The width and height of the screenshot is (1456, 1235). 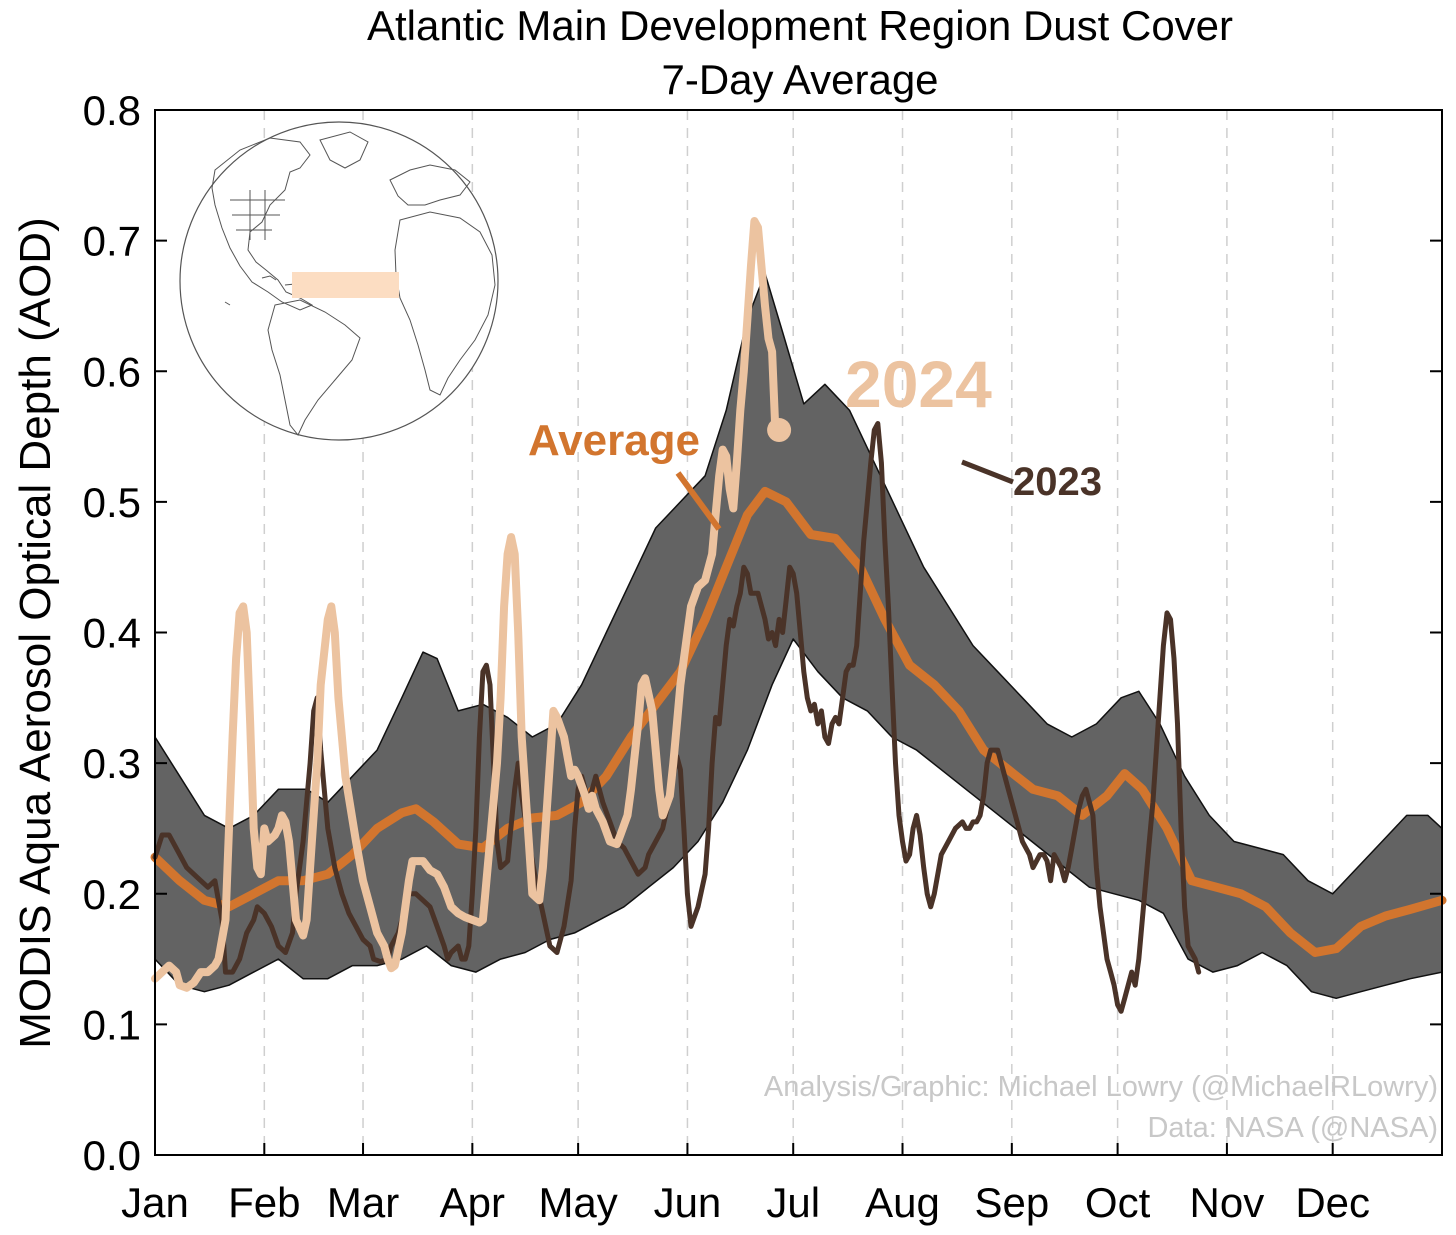 I want to click on credit-data: Data: NASA (@NASA), so click(x=1292, y=1128).